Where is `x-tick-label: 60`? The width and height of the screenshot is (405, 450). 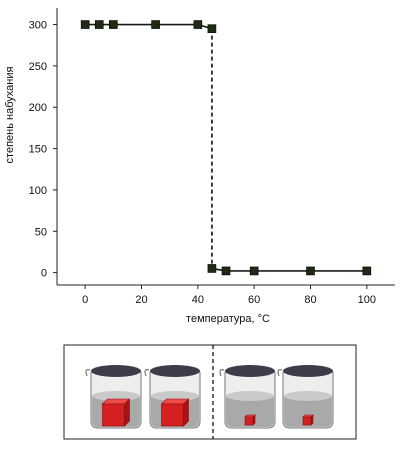
x-tick-label: 60 is located at coordinates (254, 300).